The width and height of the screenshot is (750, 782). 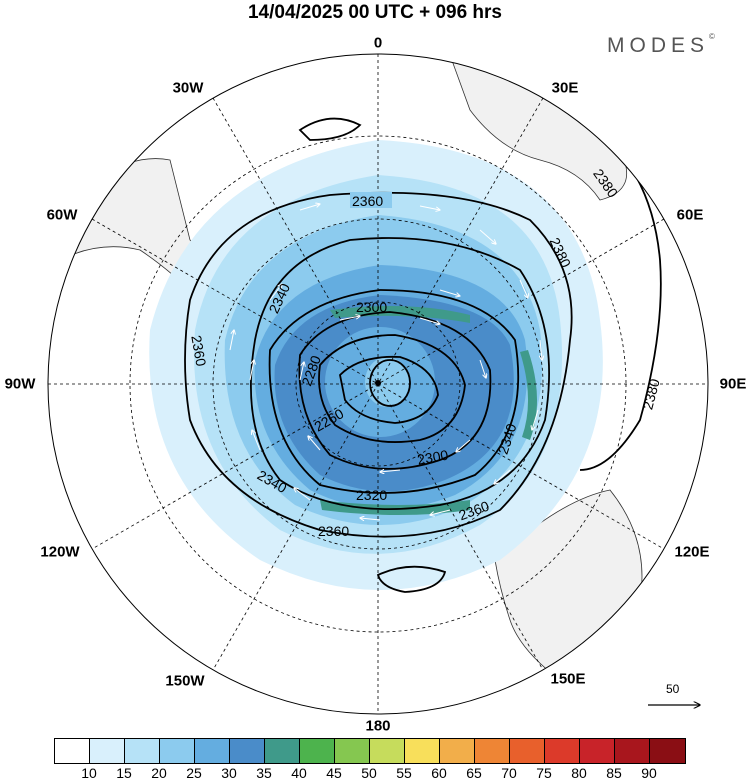 I want to click on reference-vector-label: 50, so click(x=673, y=689).